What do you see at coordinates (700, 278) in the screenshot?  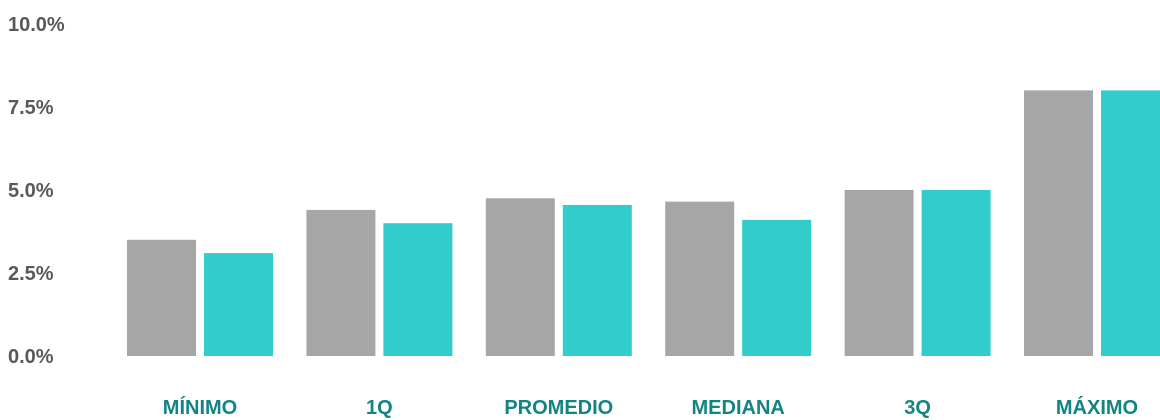 I see `bar-series-1-mediana` at bounding box center [700, 278].